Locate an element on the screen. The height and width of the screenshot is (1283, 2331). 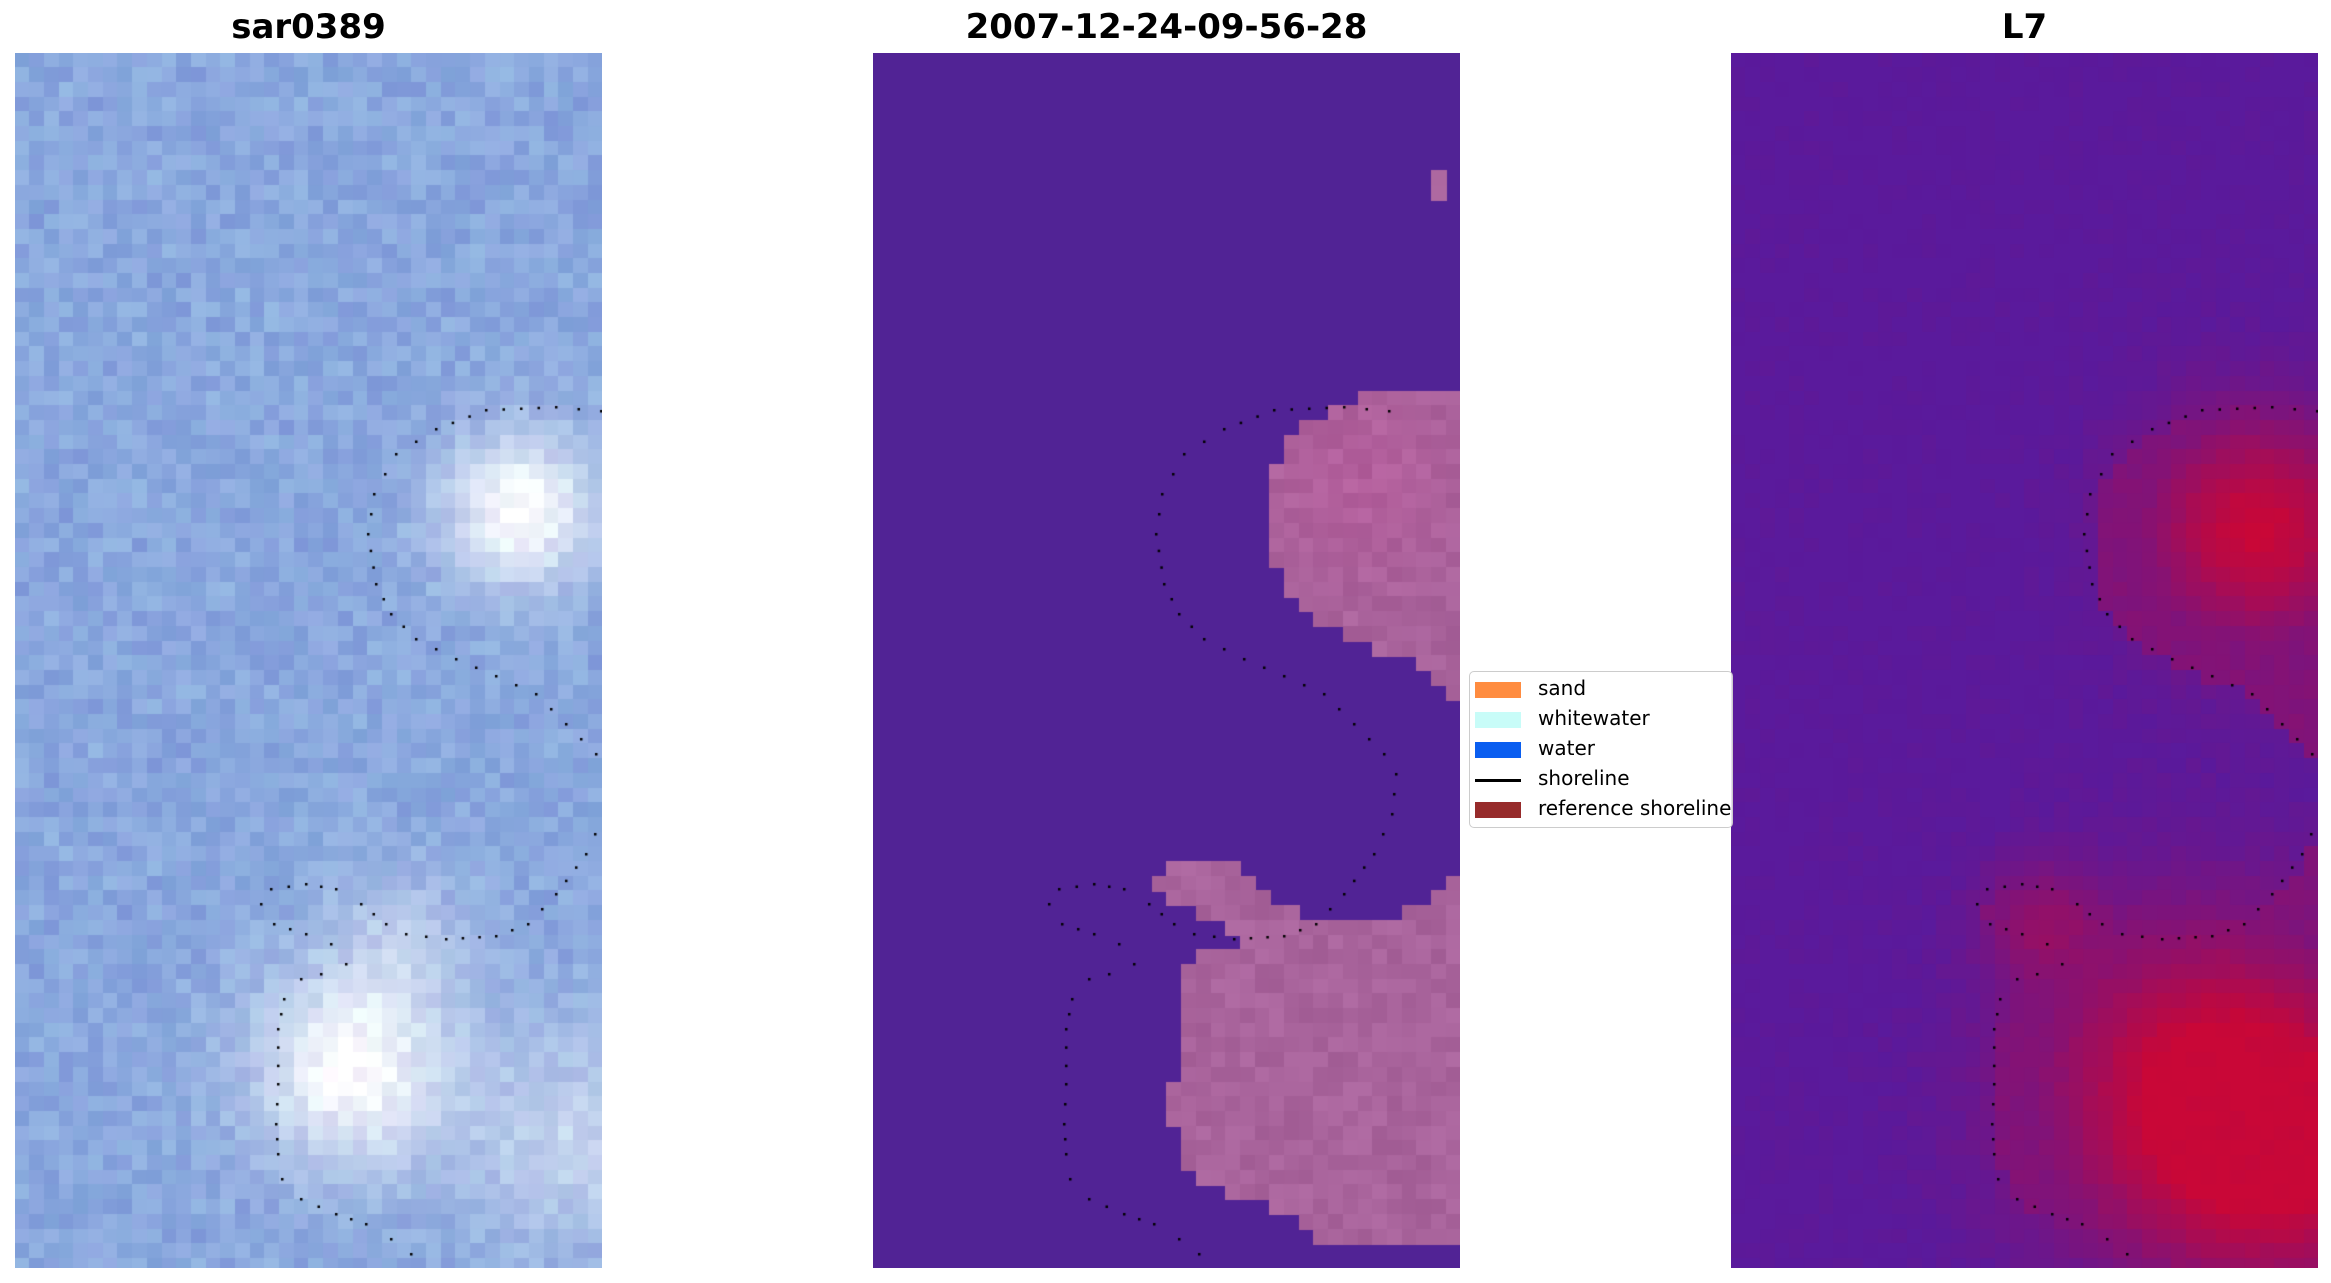
reference-shoreline-swatch is located at coordinates (1498, 810).